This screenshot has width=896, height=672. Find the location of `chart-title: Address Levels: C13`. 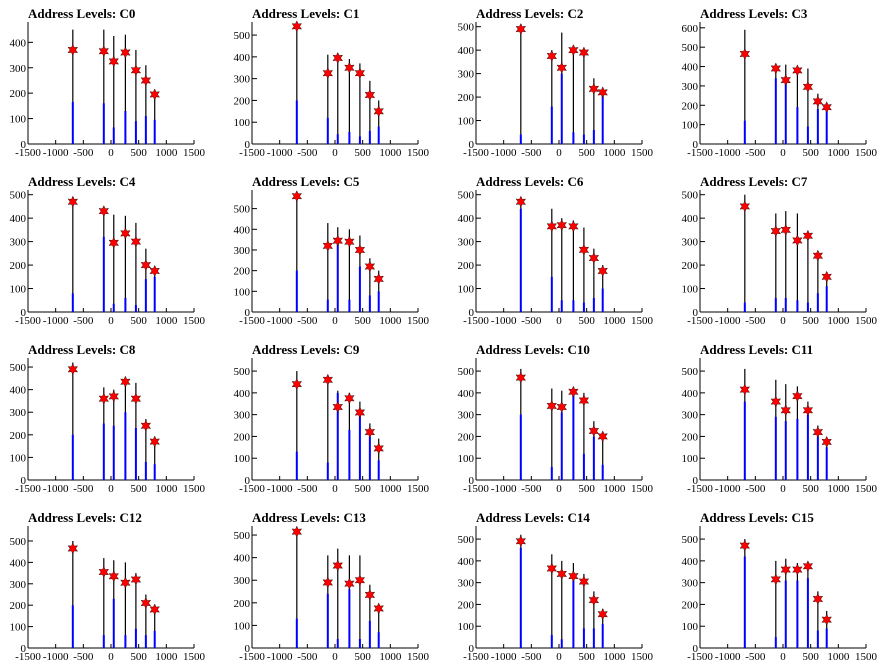

chart-title: Address Levels: C13 is located at coordinates (309, 517).